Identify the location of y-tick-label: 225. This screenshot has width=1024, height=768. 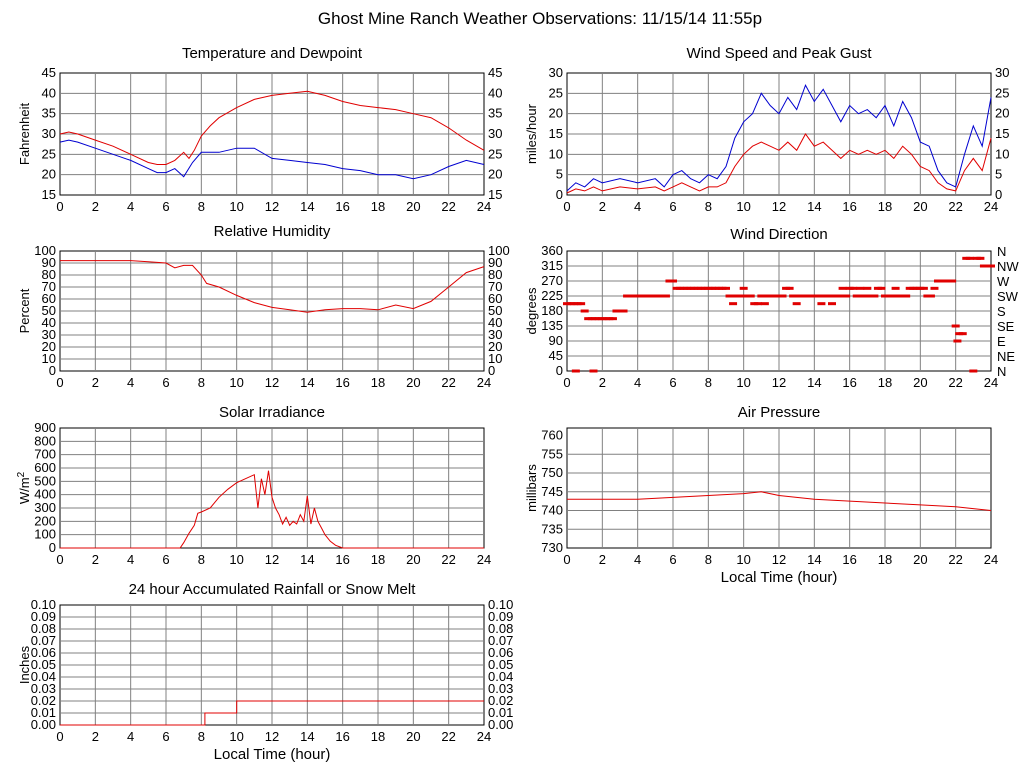
(552, 295).